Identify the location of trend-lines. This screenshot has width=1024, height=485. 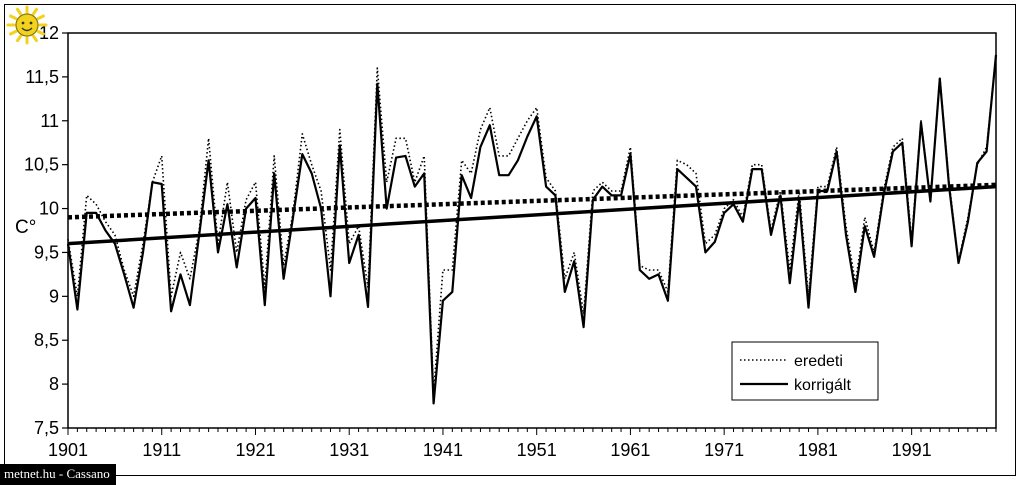
(532, 214).